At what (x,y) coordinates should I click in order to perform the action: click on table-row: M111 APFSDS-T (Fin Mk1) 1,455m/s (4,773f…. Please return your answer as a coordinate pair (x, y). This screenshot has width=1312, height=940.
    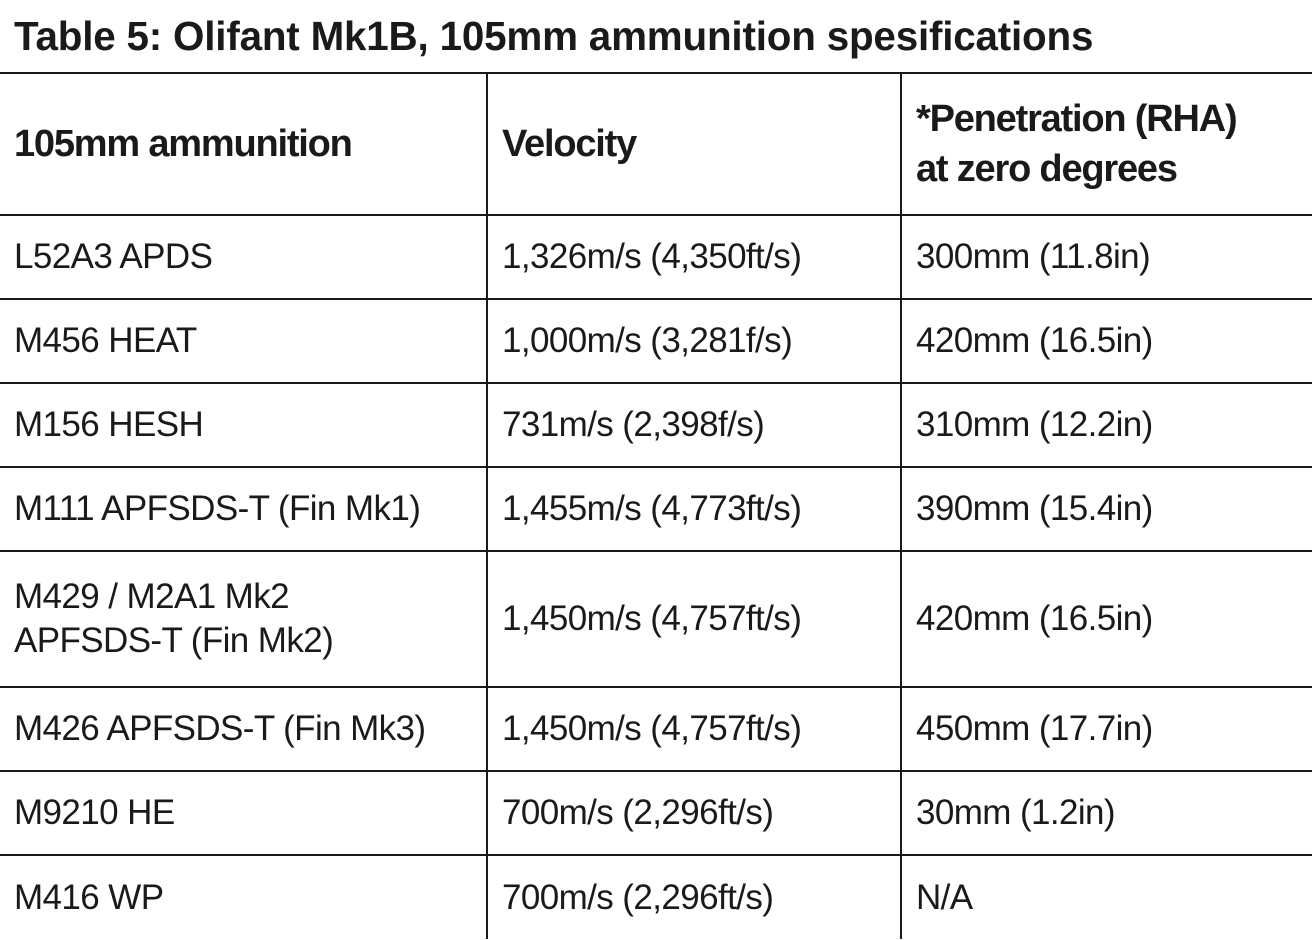
    Looking at the image, I should click on (656, 509).